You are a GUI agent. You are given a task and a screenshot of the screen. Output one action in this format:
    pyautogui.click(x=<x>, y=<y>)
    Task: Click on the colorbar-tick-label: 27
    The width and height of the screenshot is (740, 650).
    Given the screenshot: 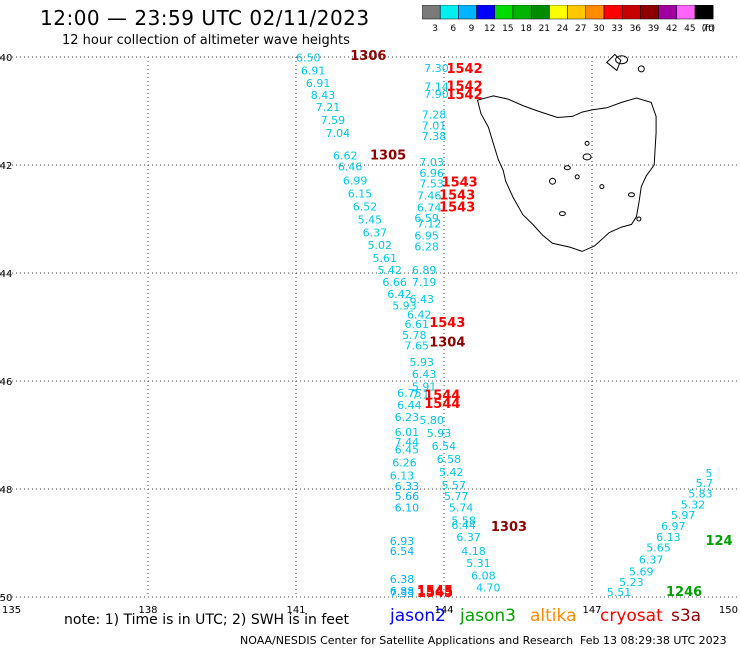 What is the action you would take?
    pyautogui.click(x=580, y=29)
    